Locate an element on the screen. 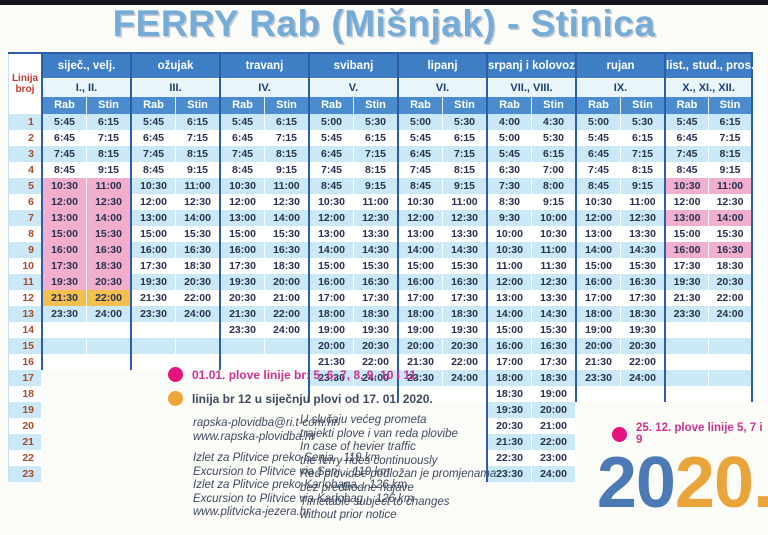 The height and width of the screenshot is (535, 768). departure-time-stin: 7:15 is located at coordinates (729, 138).